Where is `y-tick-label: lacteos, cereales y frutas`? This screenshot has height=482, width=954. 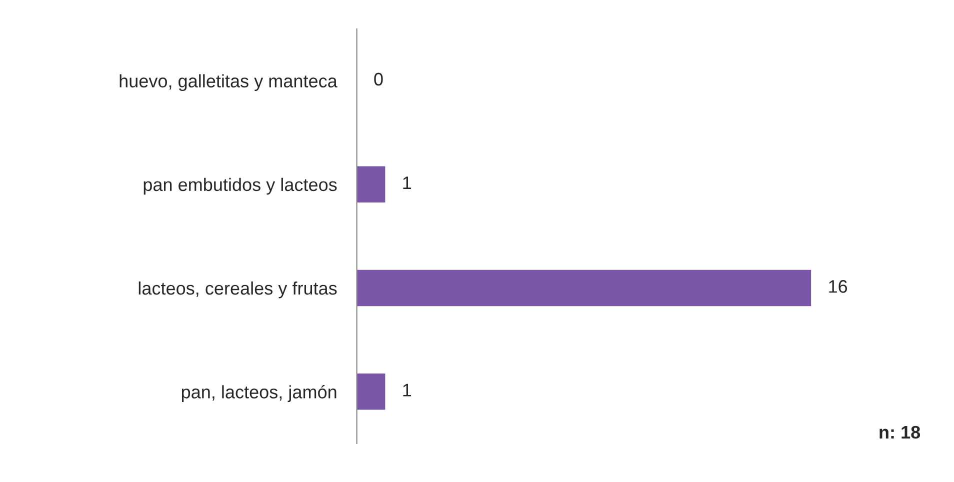 y-tick-label: lacteos, cereales y frutas is located at coordinates (237, 289).